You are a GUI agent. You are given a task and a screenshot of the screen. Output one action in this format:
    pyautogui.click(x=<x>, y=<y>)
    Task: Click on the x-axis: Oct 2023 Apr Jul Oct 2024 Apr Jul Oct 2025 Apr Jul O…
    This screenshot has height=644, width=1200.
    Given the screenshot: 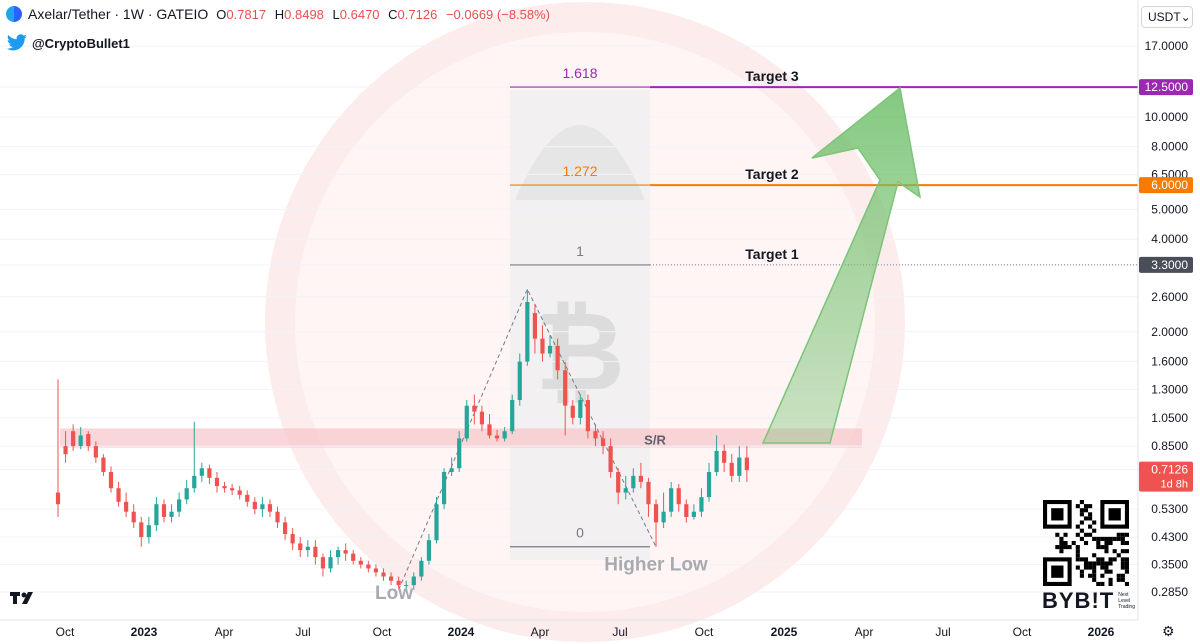 What is the action you would take?
    pyautogui.click(x=585, y=632)
    